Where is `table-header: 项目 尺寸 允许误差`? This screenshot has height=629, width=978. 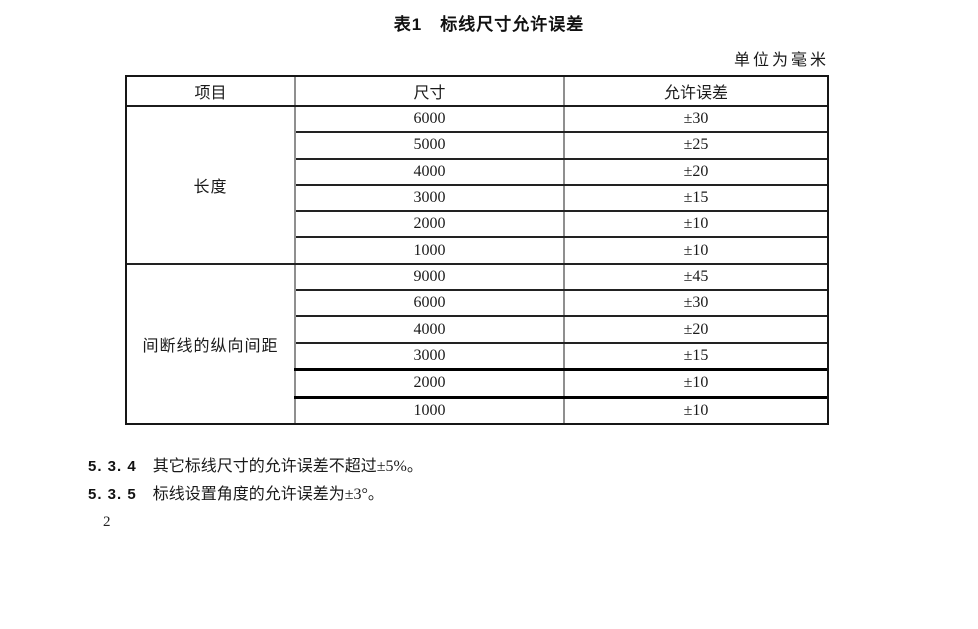
table-header: 项目 尺寸 允许误差 is located at coordinates (477, 92).